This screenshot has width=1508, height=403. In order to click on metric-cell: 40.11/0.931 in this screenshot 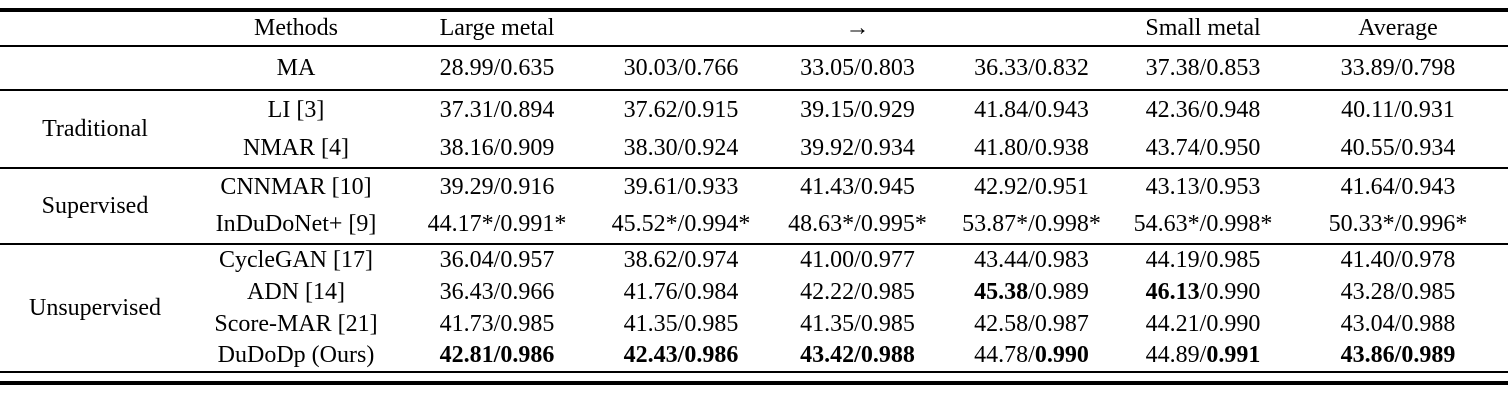, I will do `click(1398, 109)`.